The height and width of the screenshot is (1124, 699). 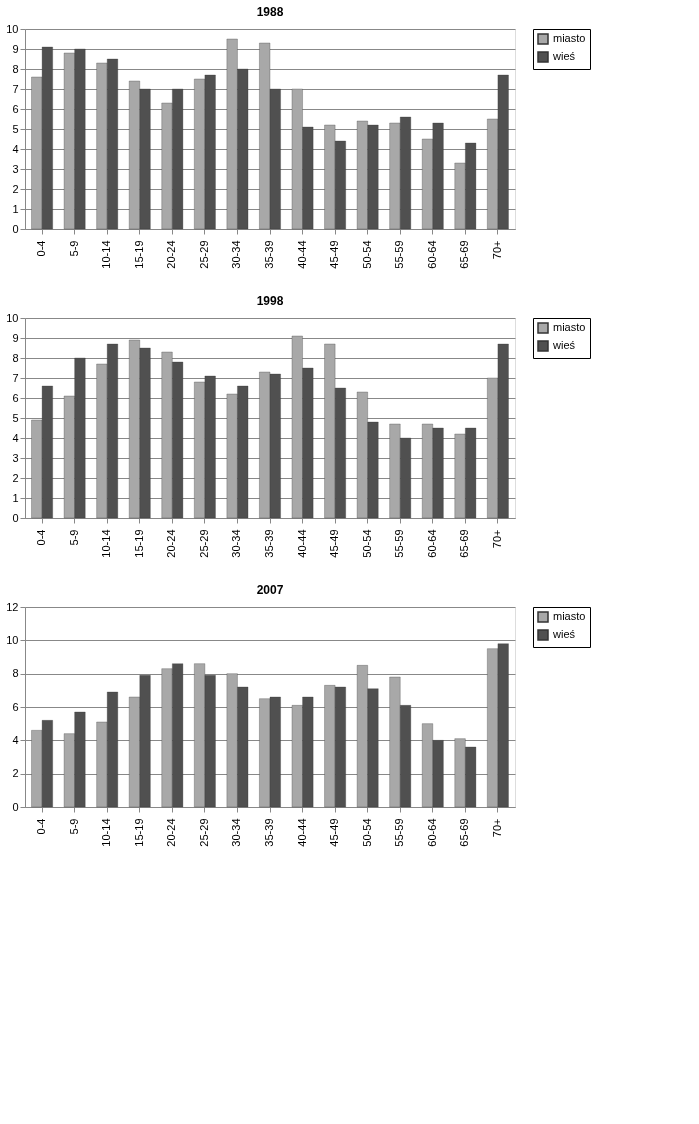 I want to click on chart-title: 2007, so click(x=270, y=590).